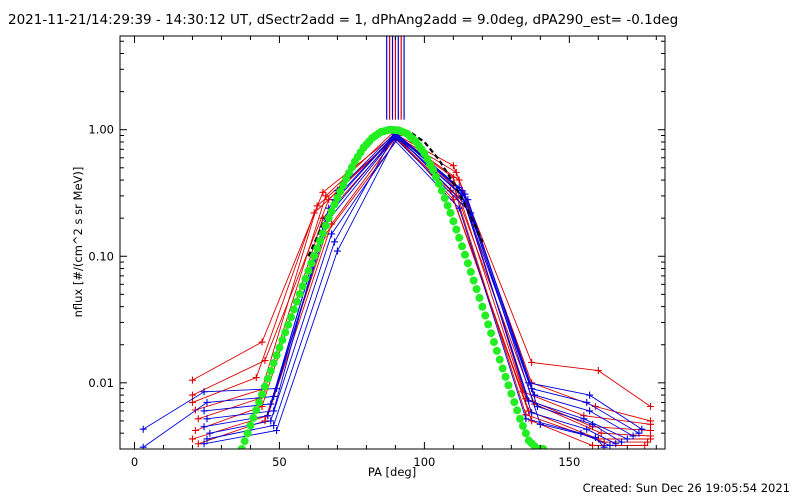 The image size is (800, 500). I want to click on x-tick-label: 150, so click(569, 462).